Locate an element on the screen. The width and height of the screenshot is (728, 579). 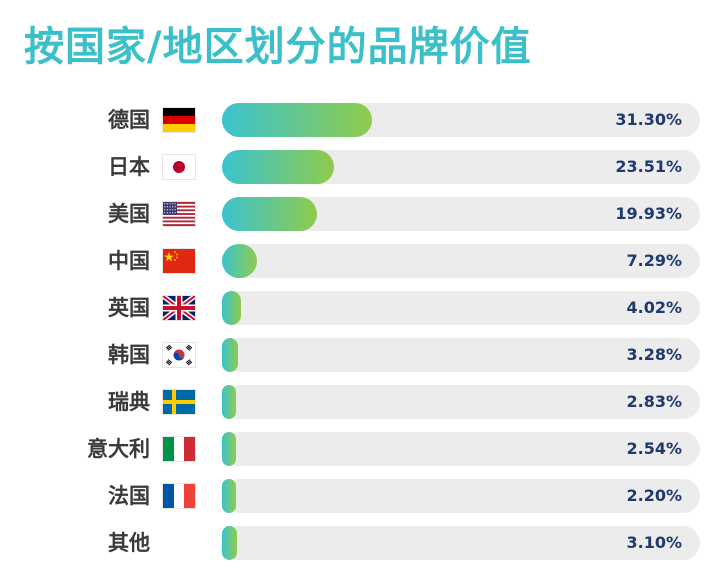
data-label: 2.54% is located at coordinates (654, 448).